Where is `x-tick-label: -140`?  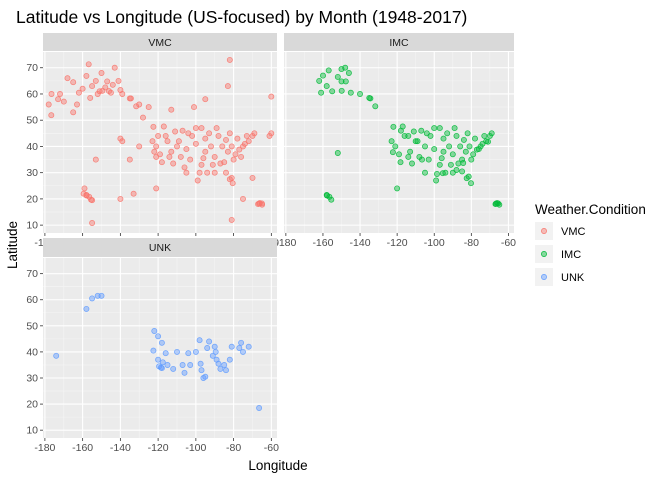
x-tick-label: -140 is located at coordinates (360, 243).